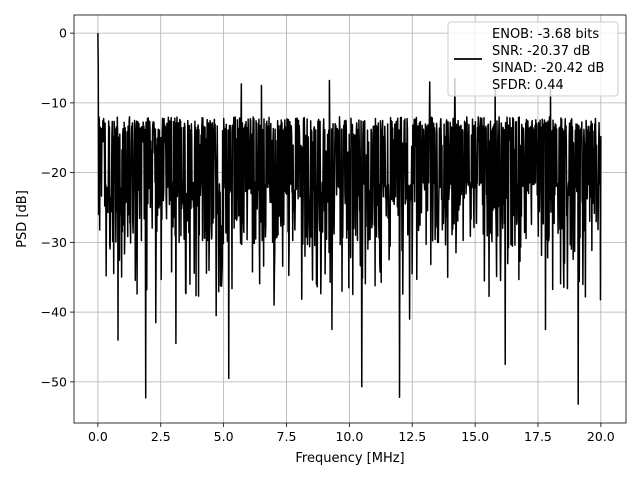 This screenshot has height=480, width=640. Describe the element at coordinates (541, 51) in the screenshot. I see `legend-snr: SNR: -20.37 dB` at that location.